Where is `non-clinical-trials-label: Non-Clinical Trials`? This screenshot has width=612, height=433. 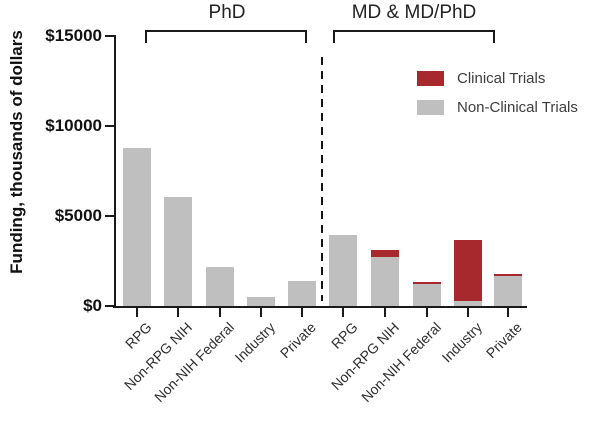 non-clinical-trials-label: Non-Clinical Trials is located at coordinates (517, 107).